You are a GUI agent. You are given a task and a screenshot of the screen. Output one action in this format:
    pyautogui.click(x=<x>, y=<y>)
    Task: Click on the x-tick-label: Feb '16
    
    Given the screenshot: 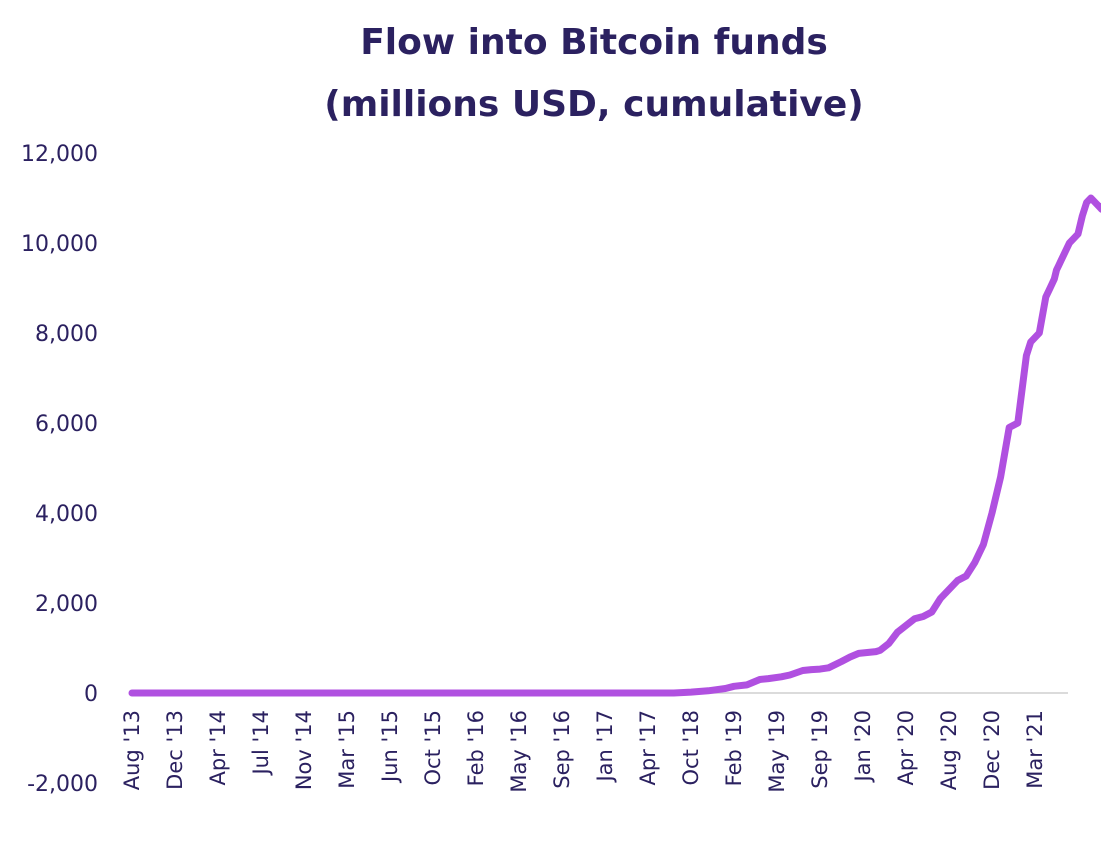 What is the action you would take?
    pyautogui.click(x=476, y=748)
    